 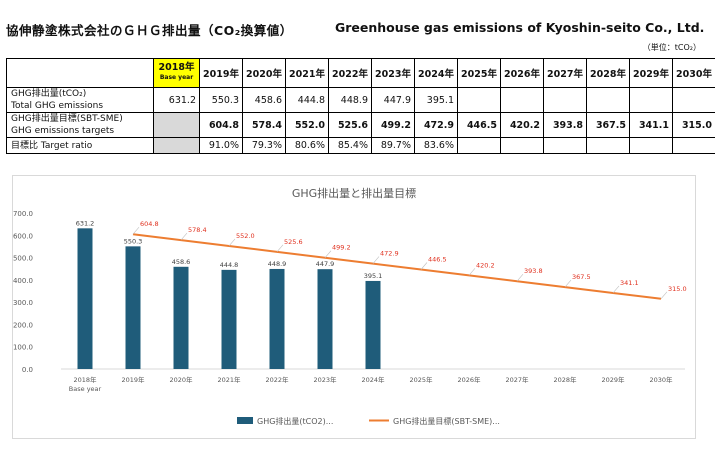 I want to click on target-line, so click(x=397, y=266).